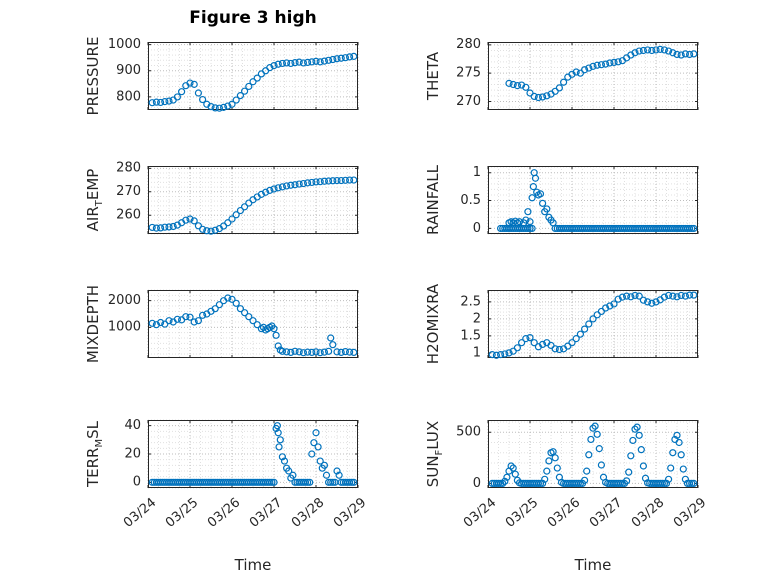 The image size is (778, 583). Describe the element at coordinates (567, 76) in the screenshot. I see `plot-canvas-theta` at that location.